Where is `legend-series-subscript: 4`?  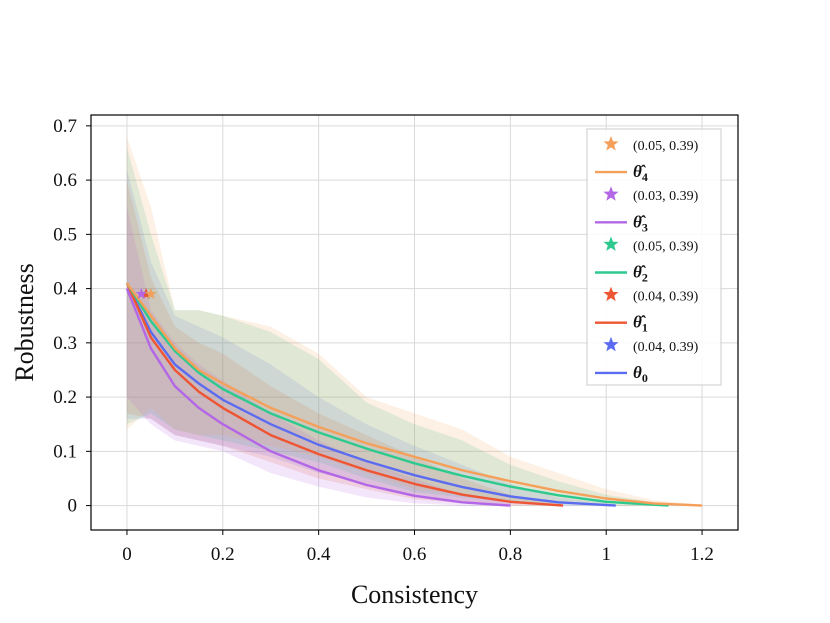 legend-series-subscript: 4 is located at coordinates (645, 177).